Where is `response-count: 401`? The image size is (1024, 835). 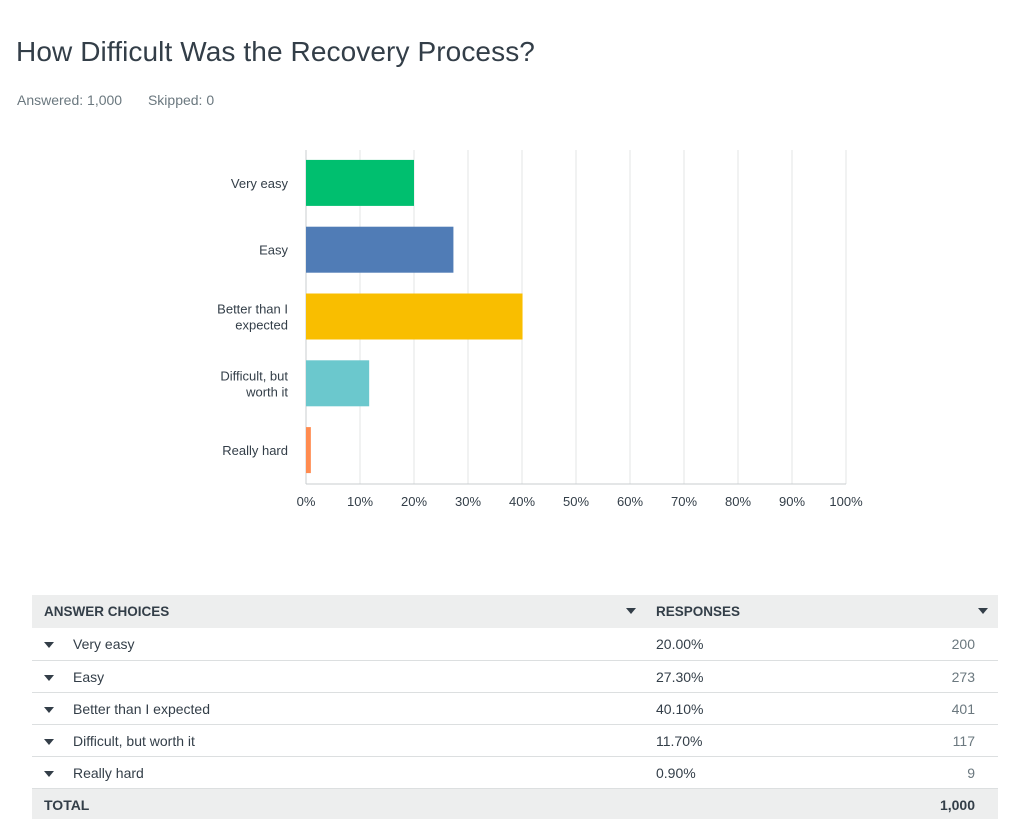
response-count: 401 is located at coordinates (963, 708).